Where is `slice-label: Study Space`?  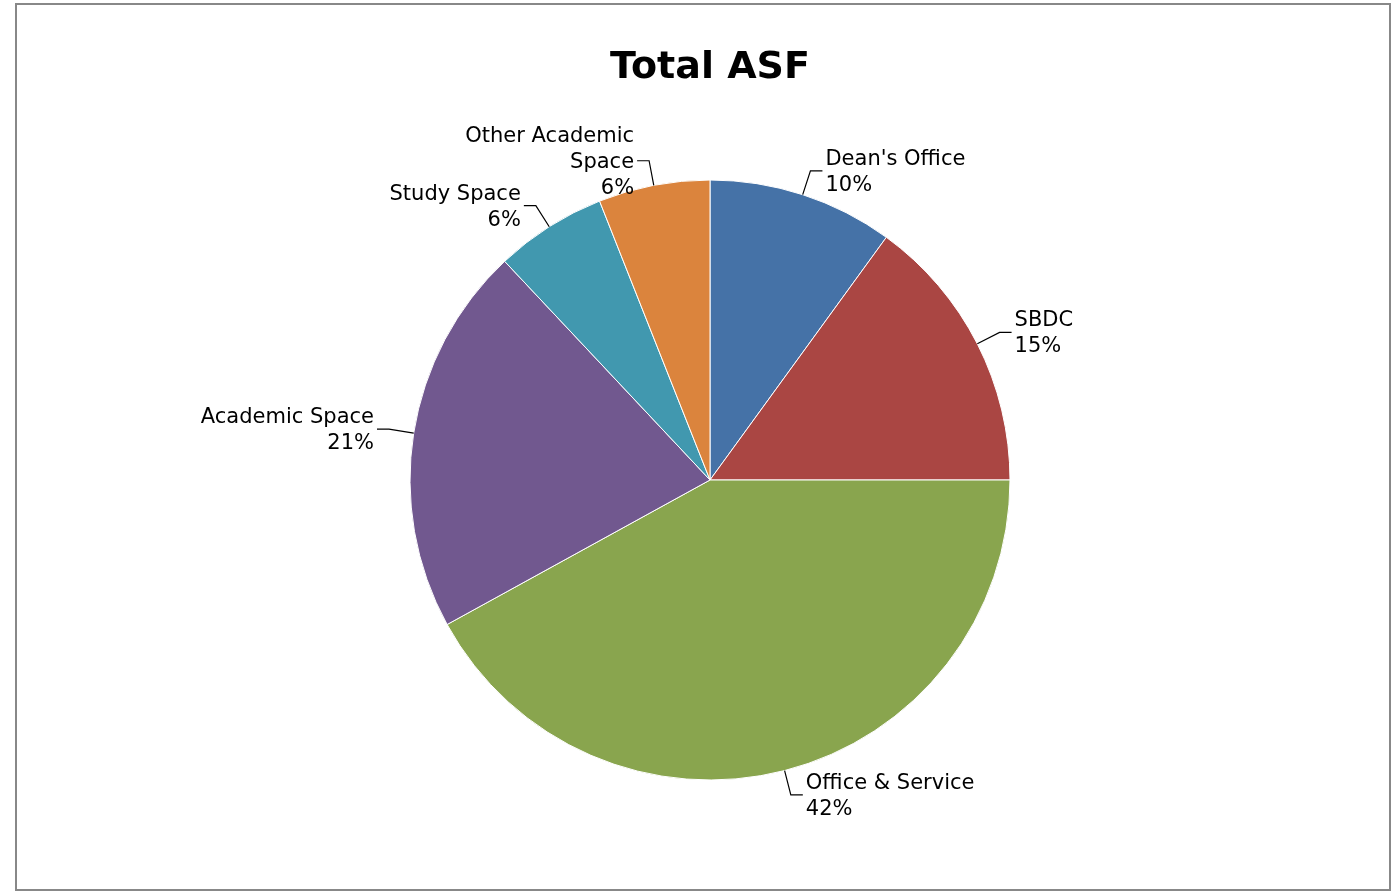
slice-label: Study Space is located at coordinates (455, 192).